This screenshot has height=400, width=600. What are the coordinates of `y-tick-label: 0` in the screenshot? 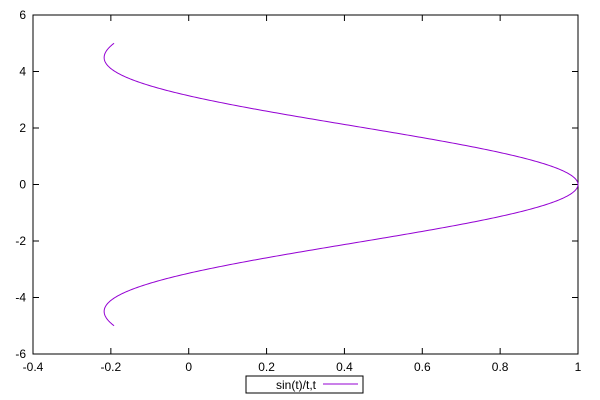 It's located at (22, 185).